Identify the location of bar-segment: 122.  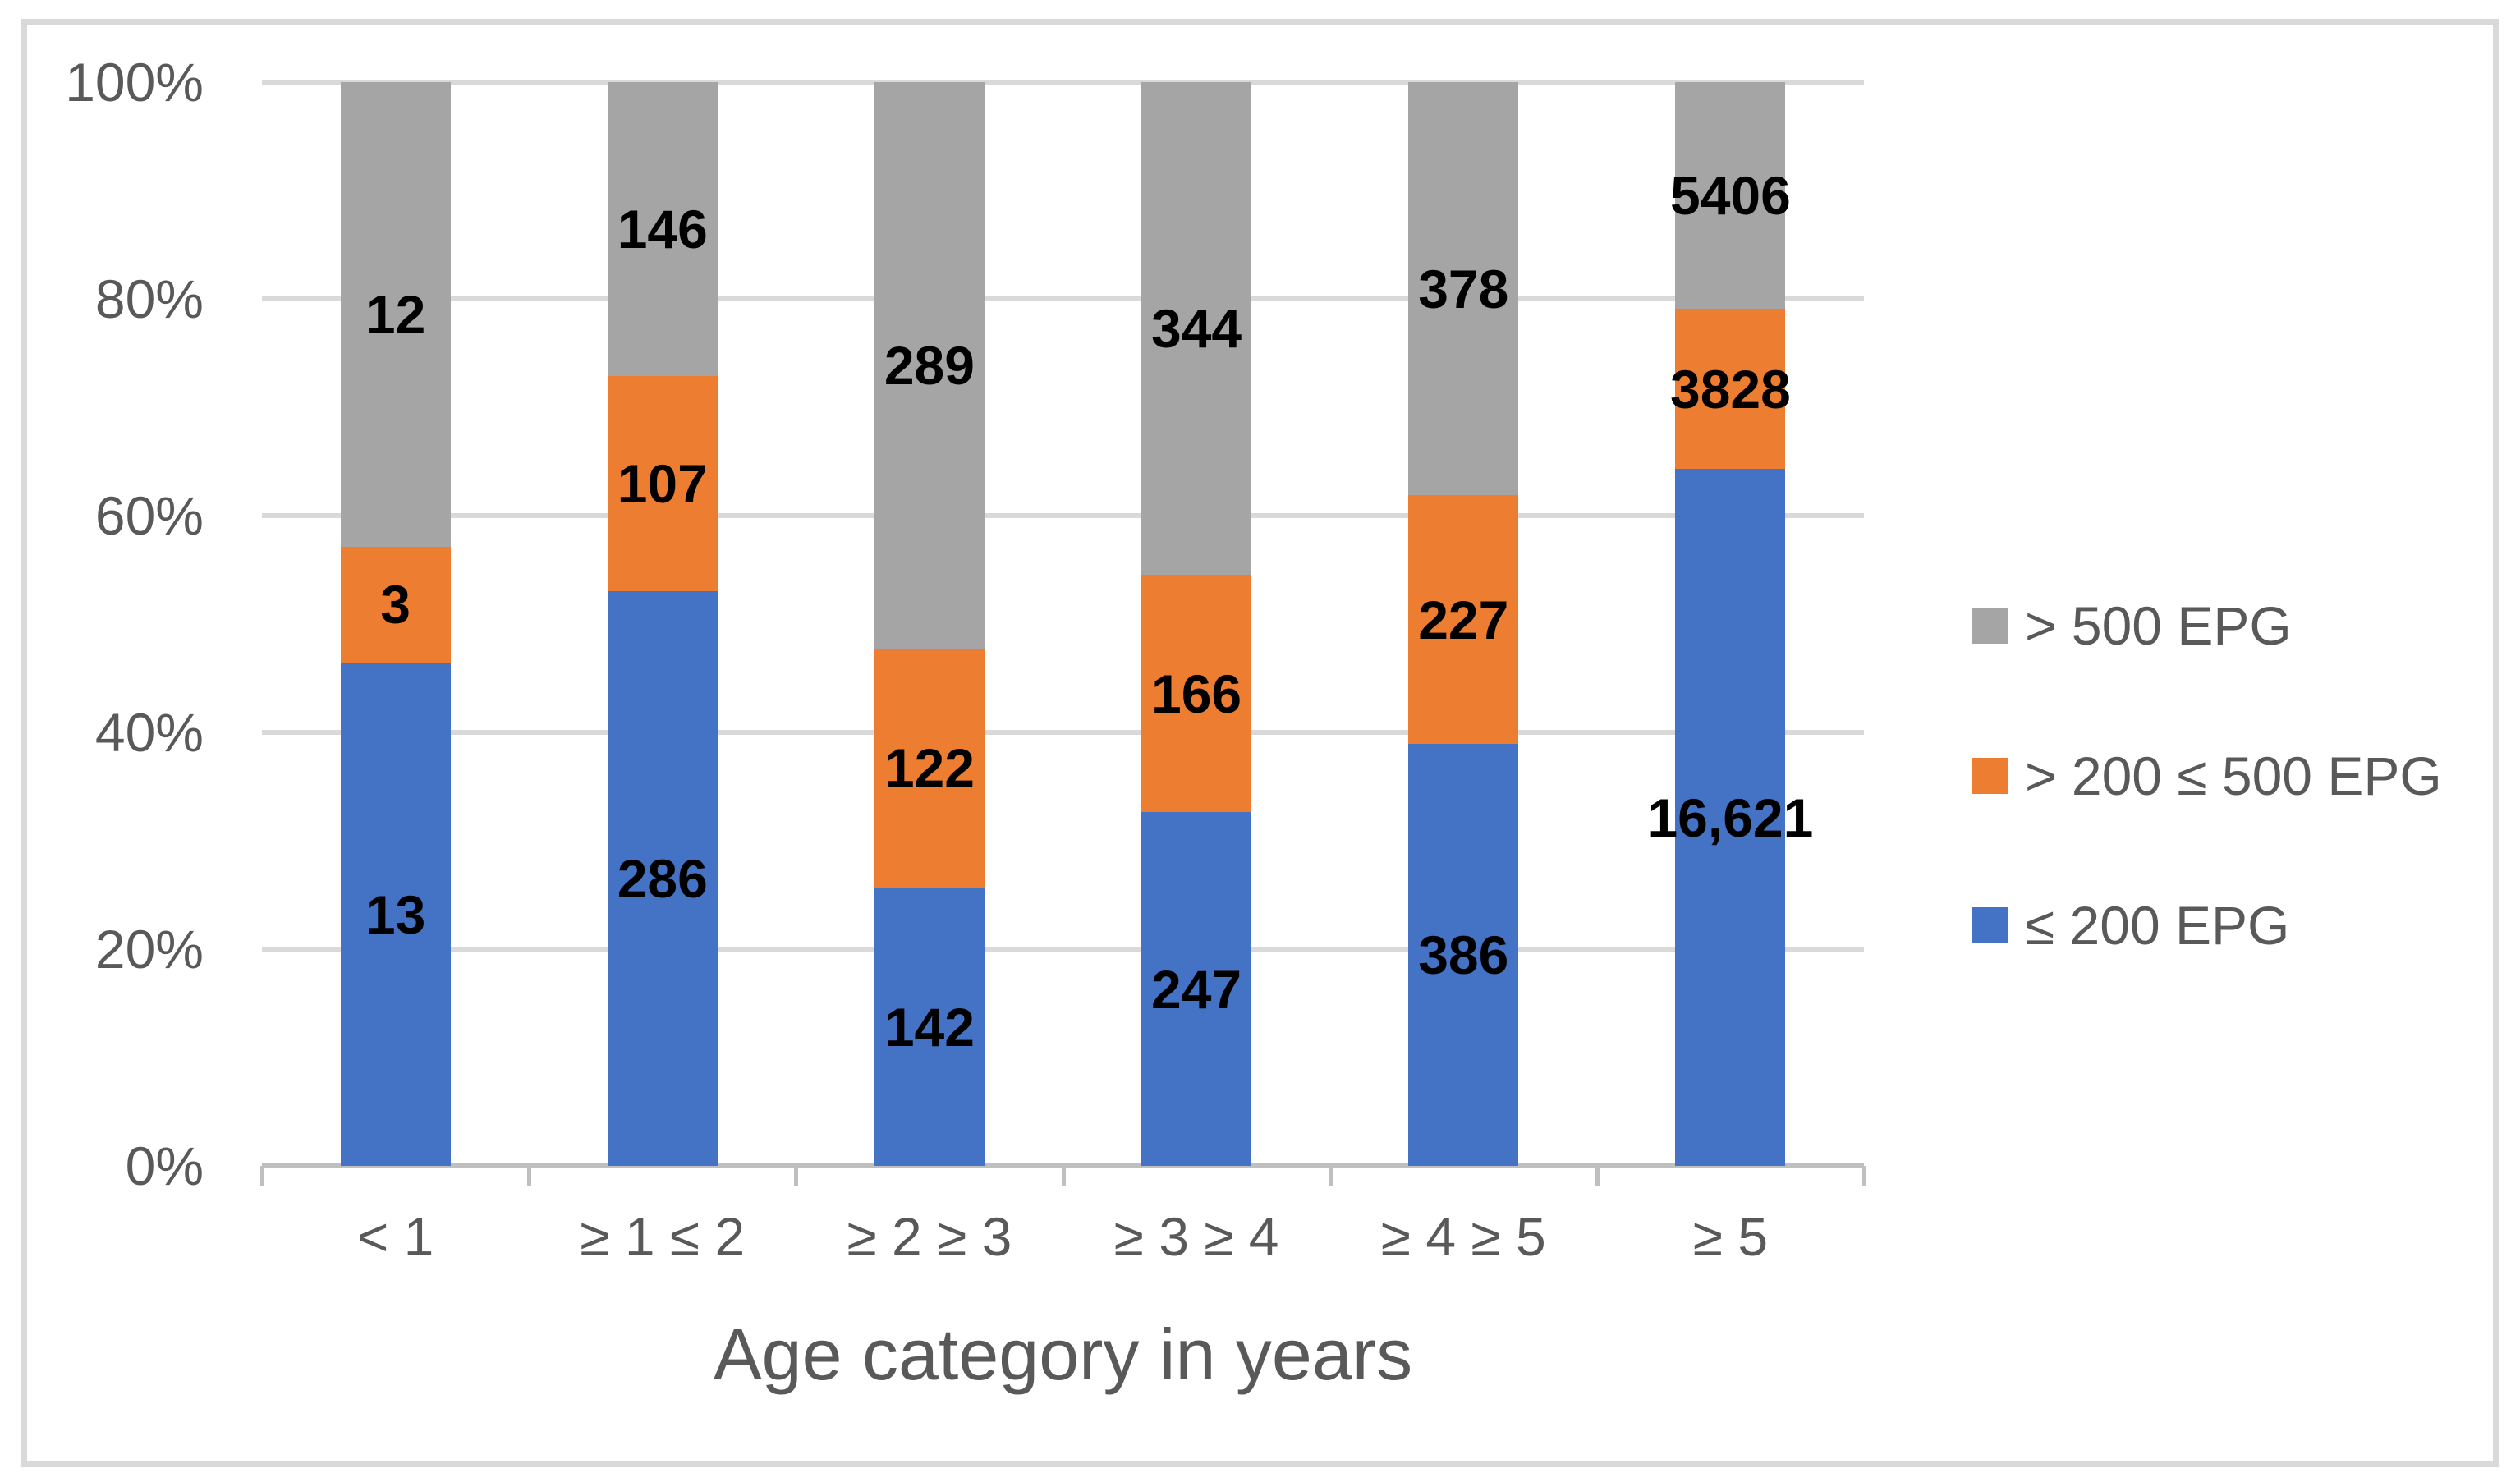
(929, 768).